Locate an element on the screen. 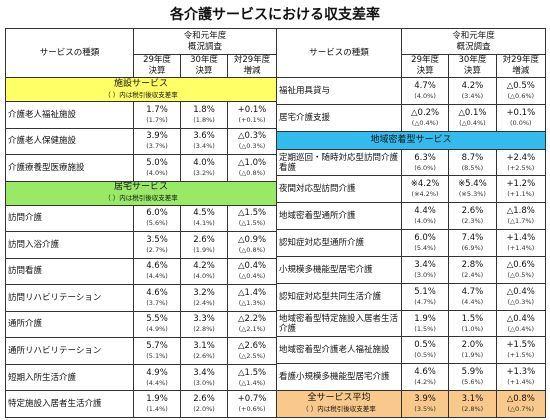 The height and width of the screenshot is (420, 550). value: 2.8% is located at coordinates (472, 264).